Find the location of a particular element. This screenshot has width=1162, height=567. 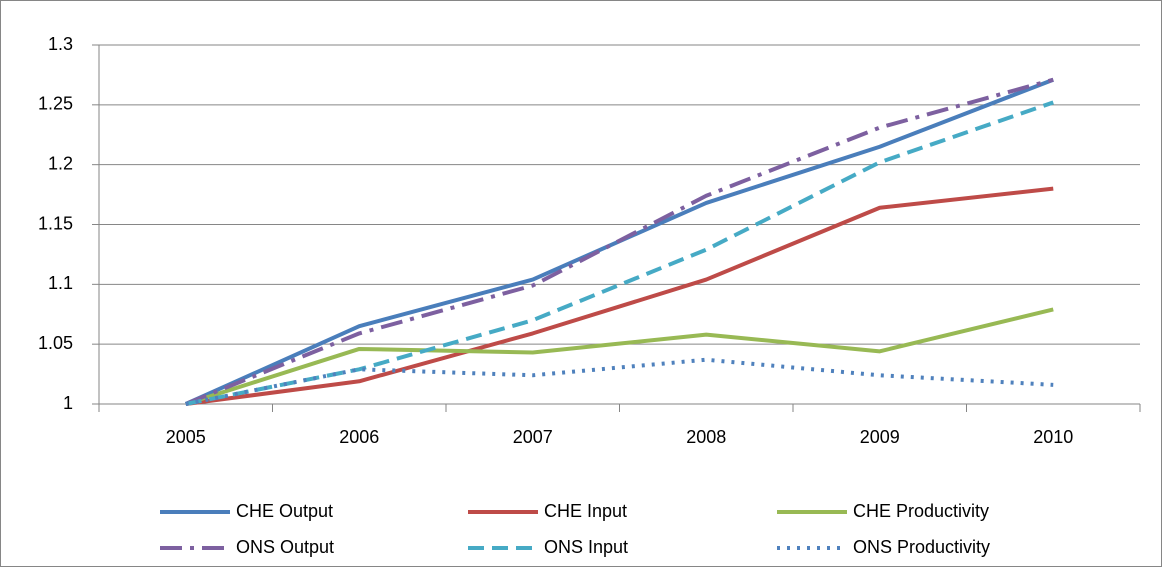

y-tick-label: 1.1 is located at coordinates (60, 283).